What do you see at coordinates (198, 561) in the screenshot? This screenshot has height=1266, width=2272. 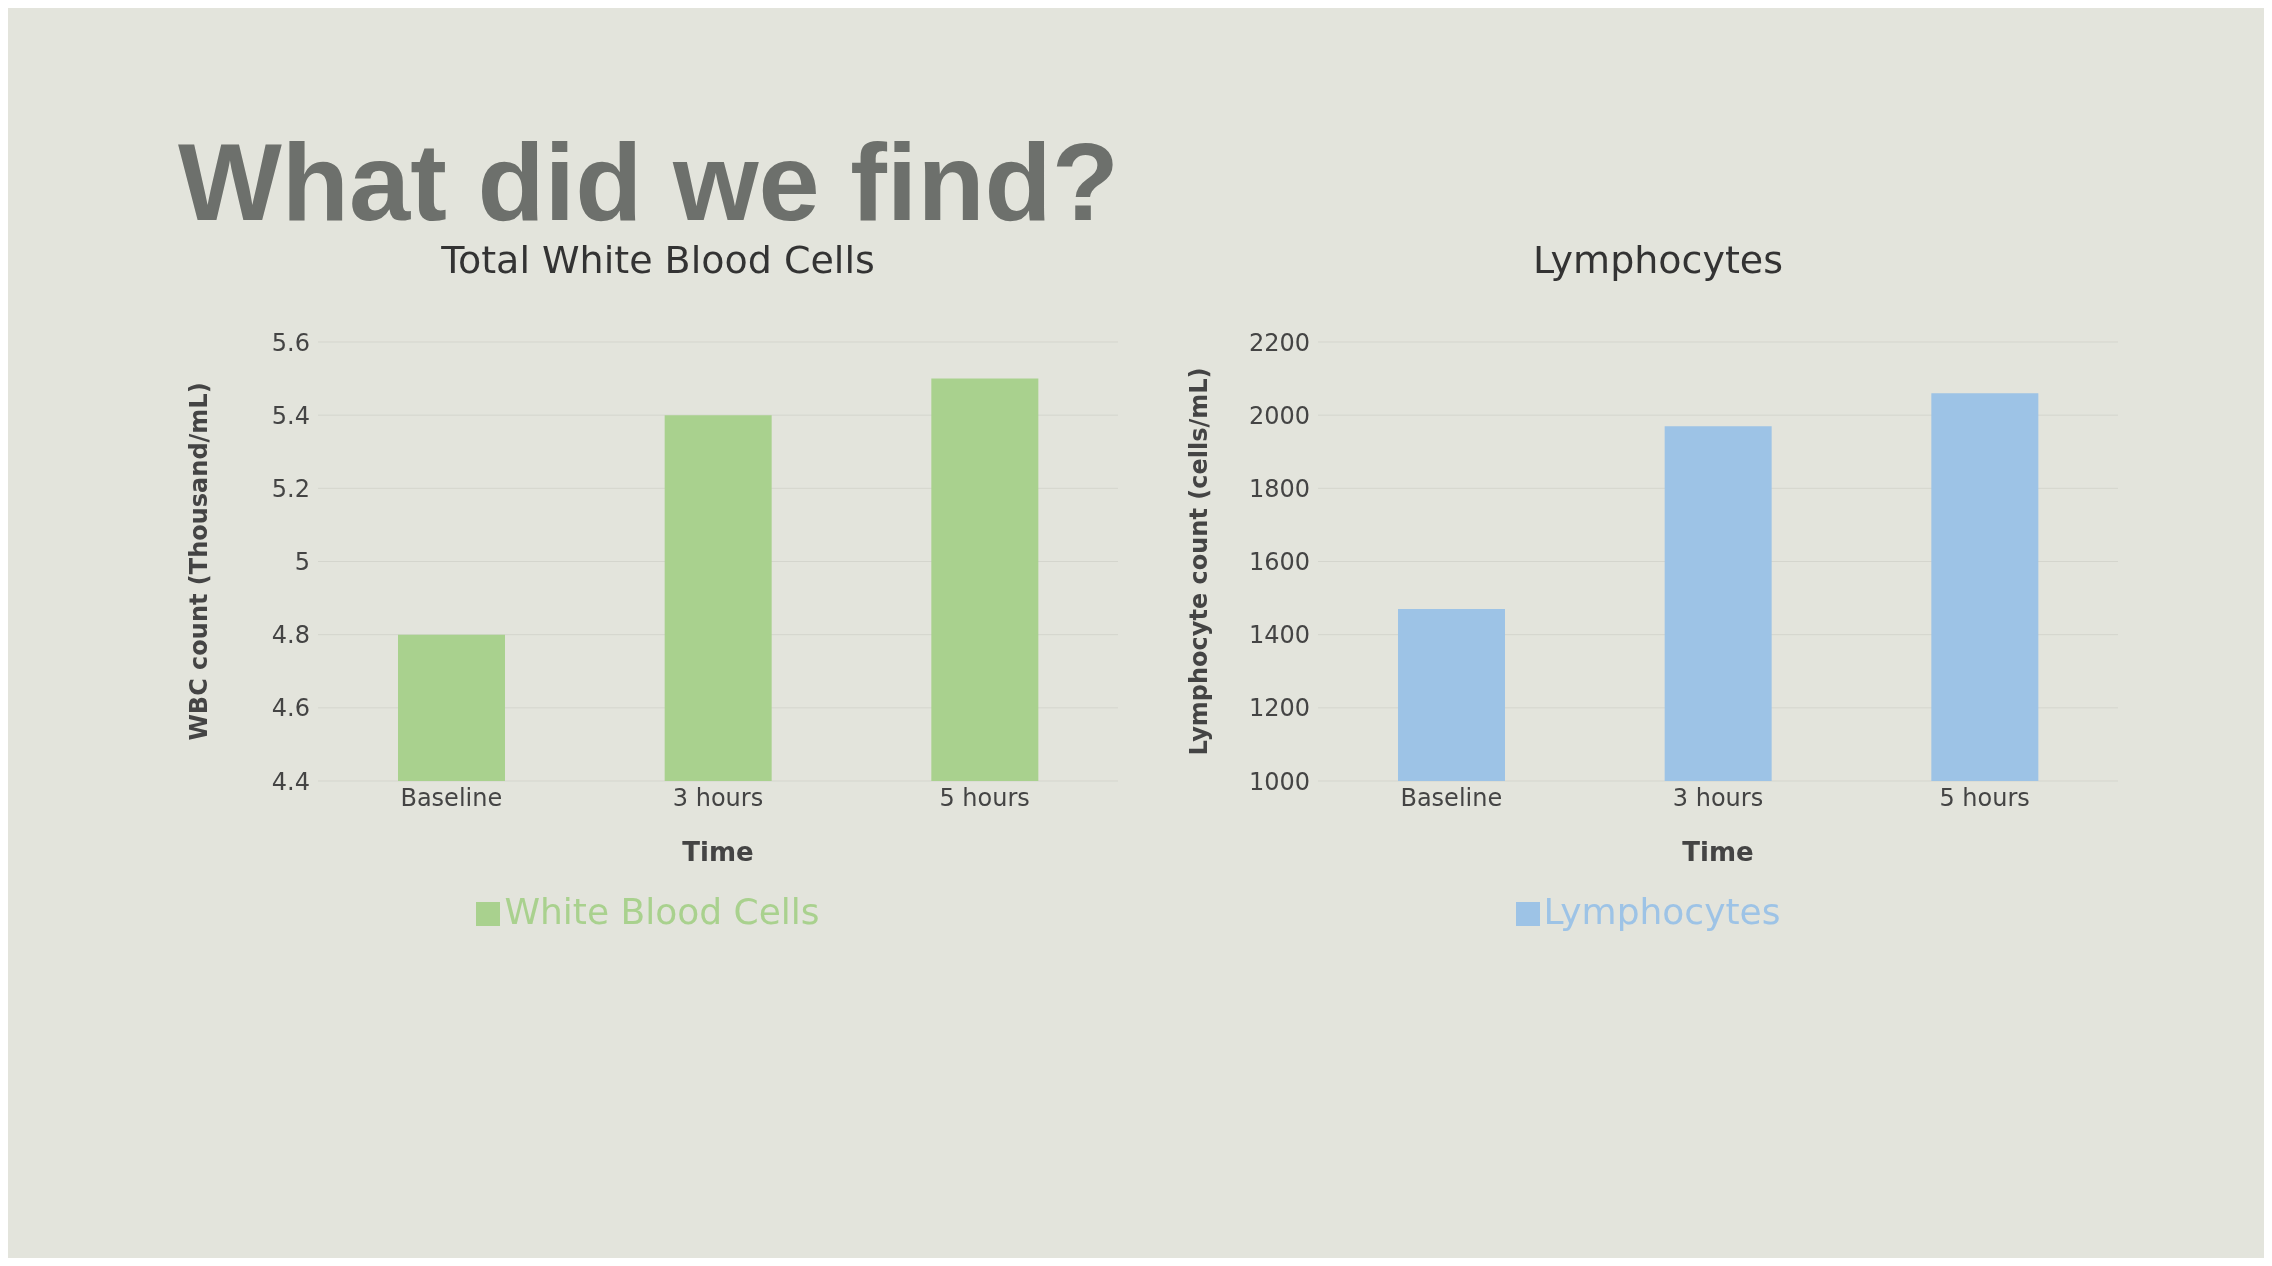 I see `y-axis-title: WBC count (Thousand/mL)` at bounding box center [198, 561].